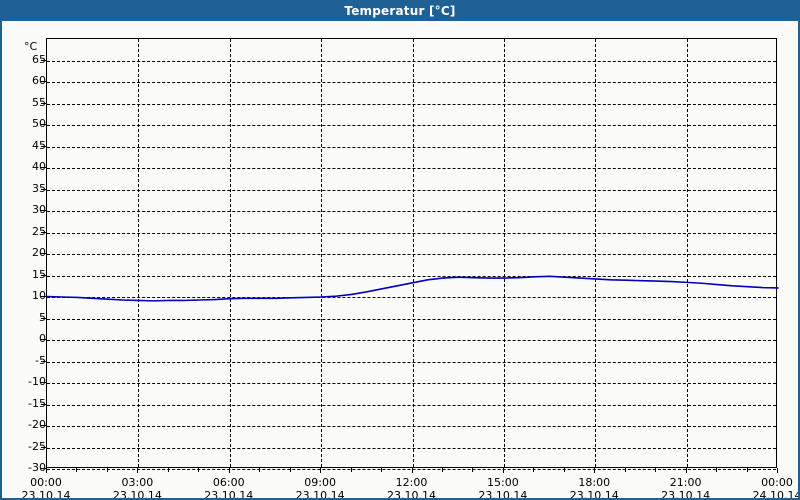  I want to click on y-axis-tick-label: 35, so click(39, 188).